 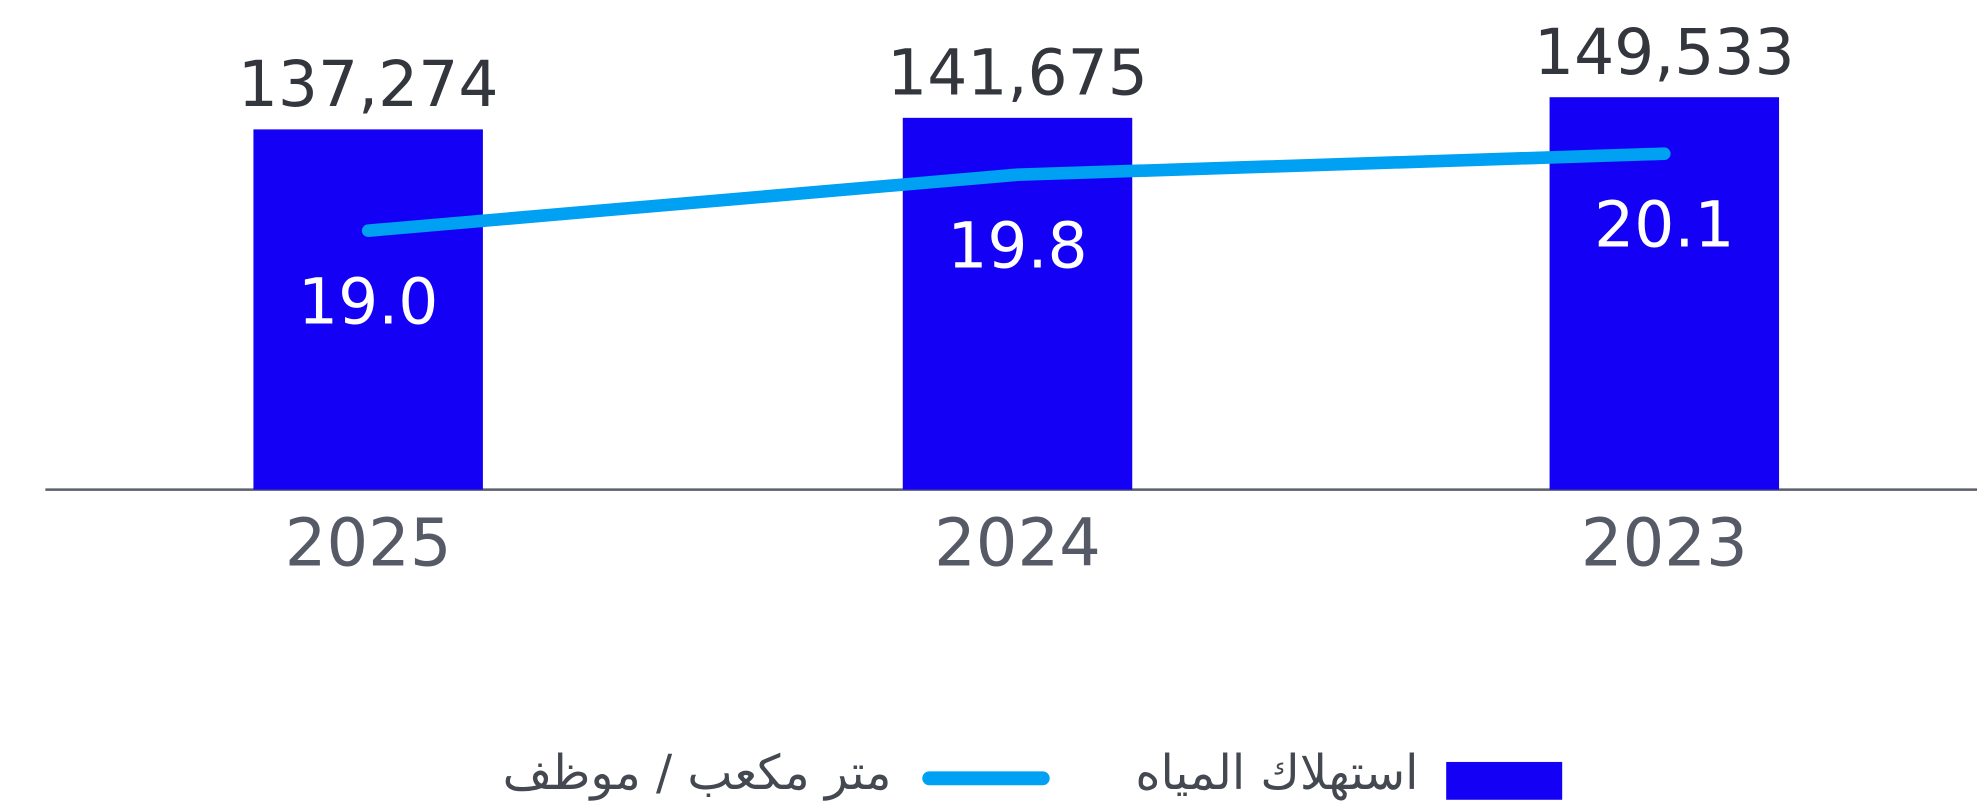 What do you see at coordinates (1664, 224) in the screenshot?
I see `line-value-label: 20.1` at bounding box center [1664, 224].